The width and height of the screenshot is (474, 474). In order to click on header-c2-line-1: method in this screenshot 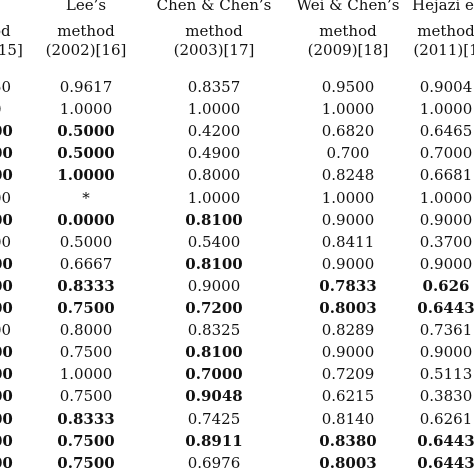, I will do `click(214, 31)`.